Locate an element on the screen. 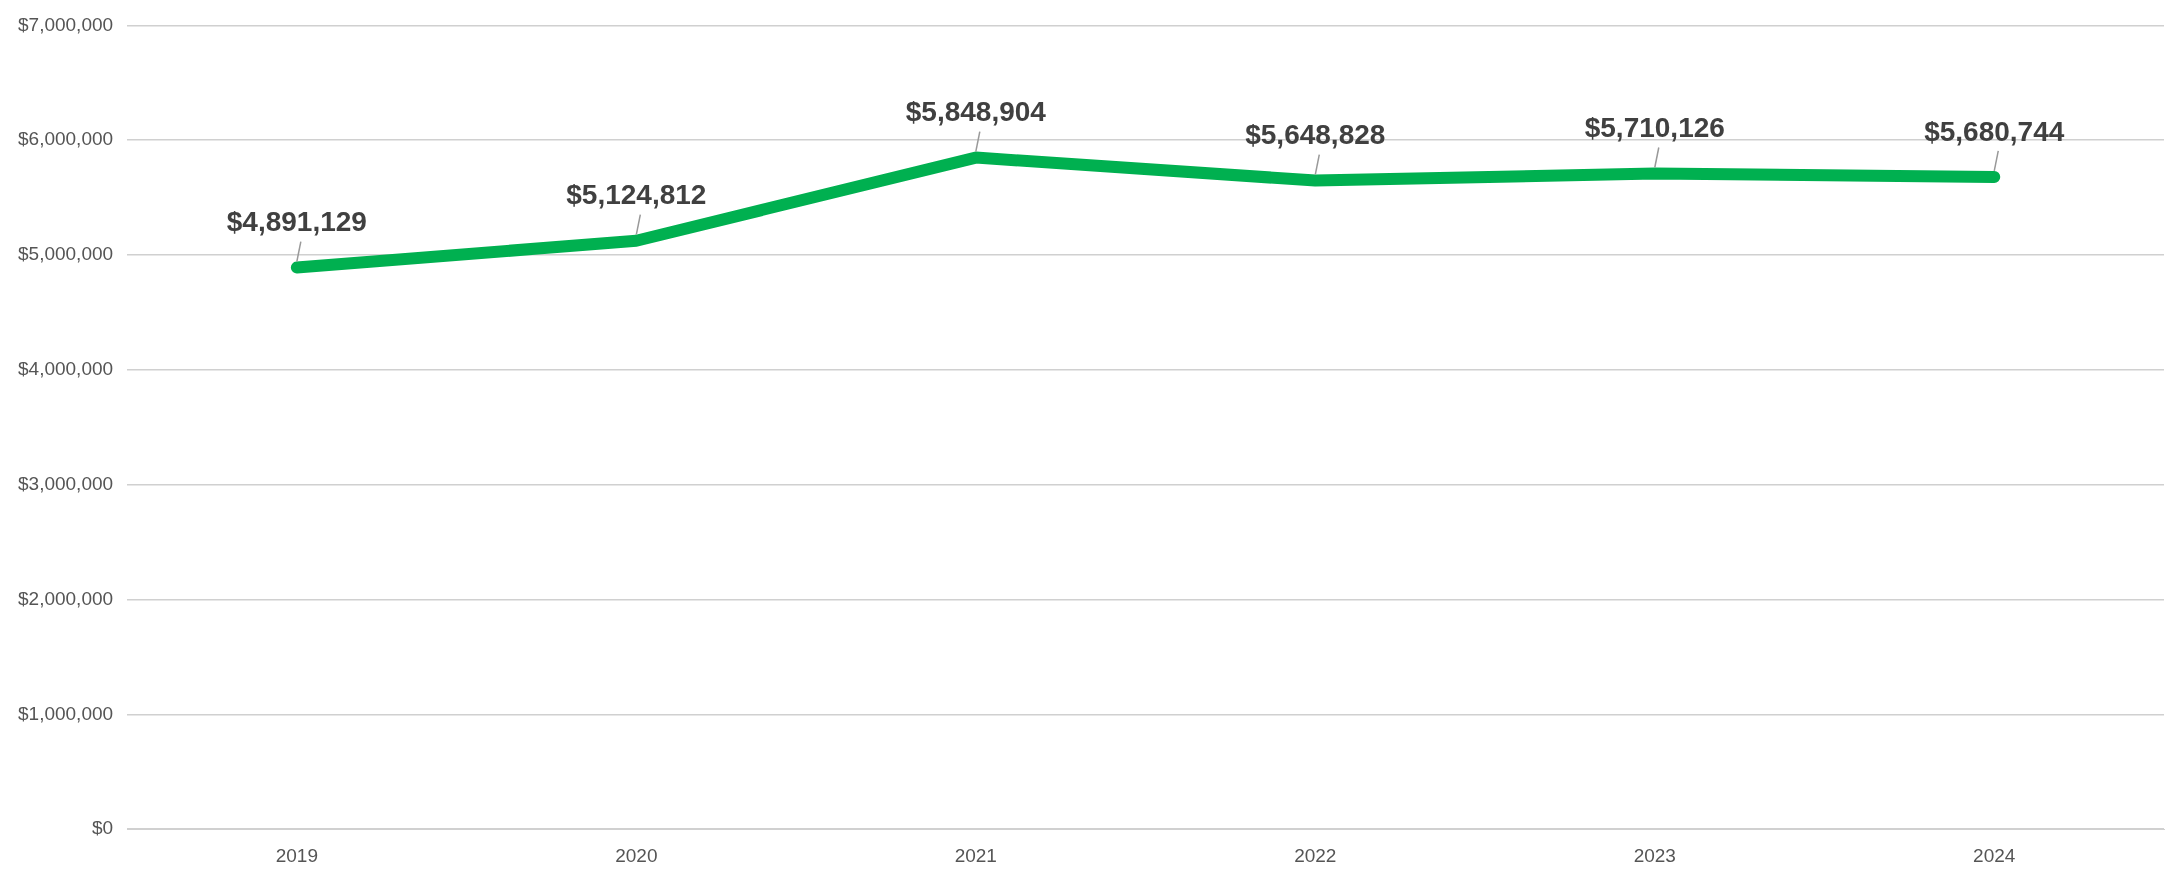  data-label: $5,124,812 is located at coordinates (636, 195).